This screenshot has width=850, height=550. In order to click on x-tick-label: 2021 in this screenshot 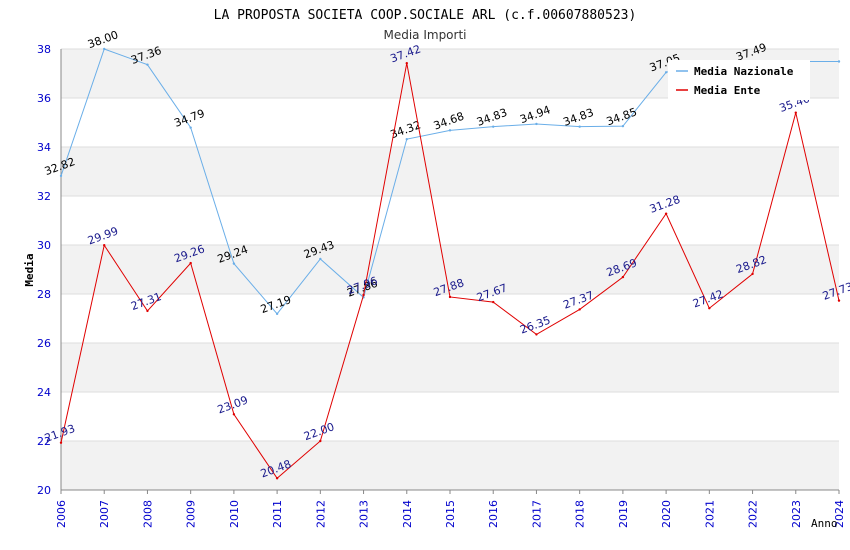, I will do `click(709, 514)`.